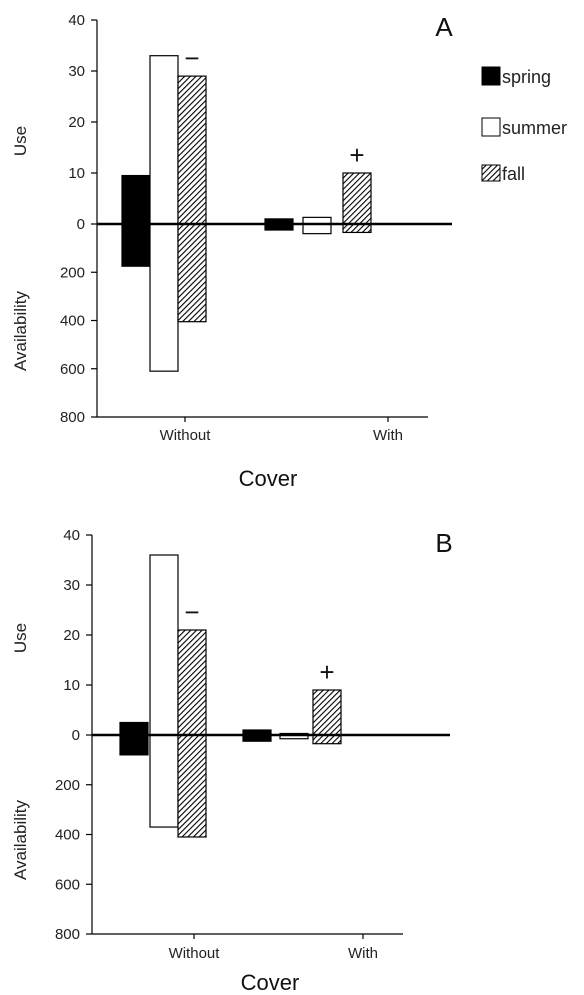  What do you see at coordinates (491, 76) in the screenshot?
I see `legend-swatch-spring` at bounding box center [491, 76].